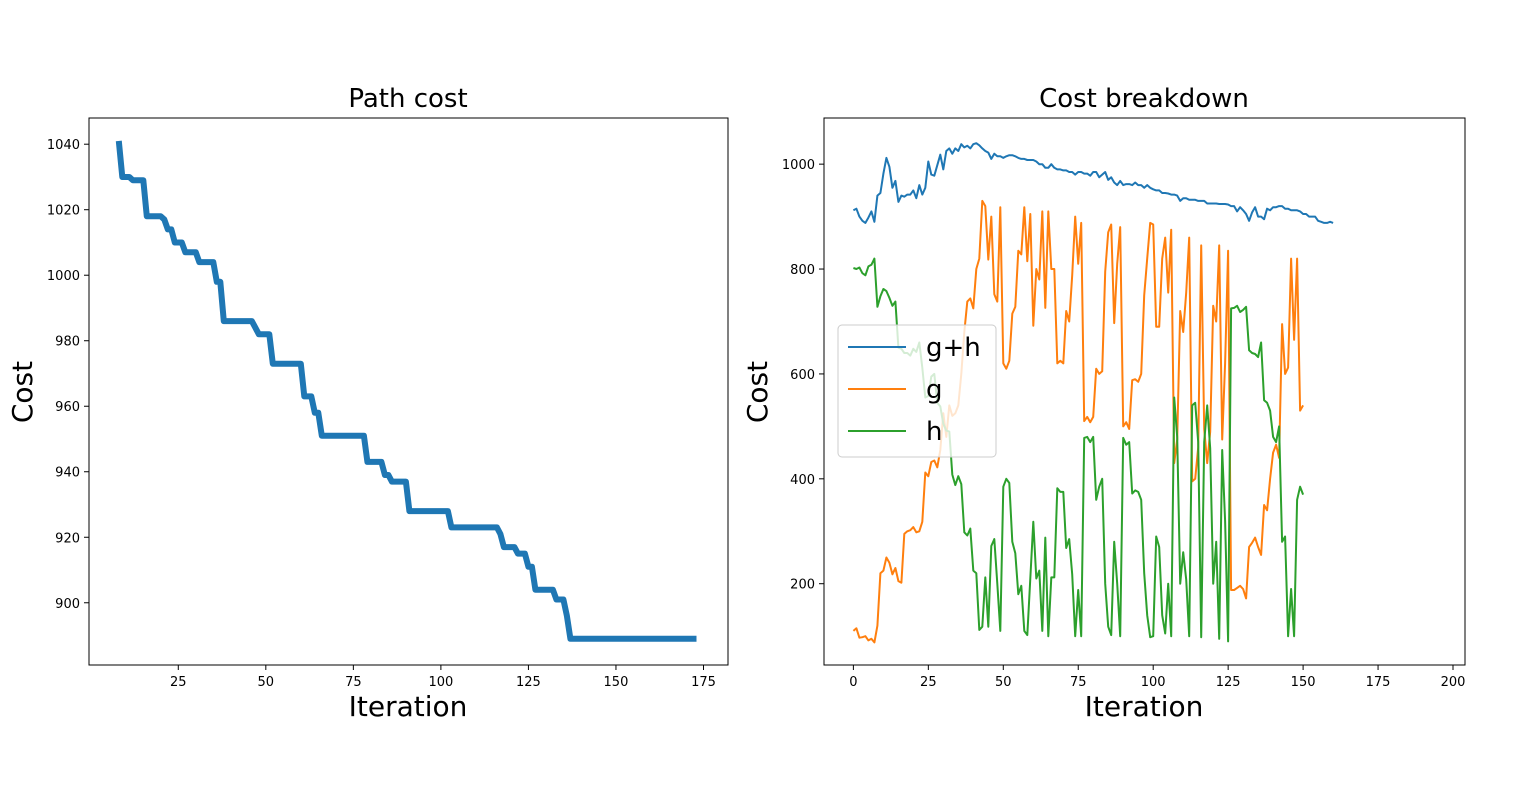  Describe the element at coordinates (802, 480) in the screenshot. I see `y-tick-label: 400` at that location.